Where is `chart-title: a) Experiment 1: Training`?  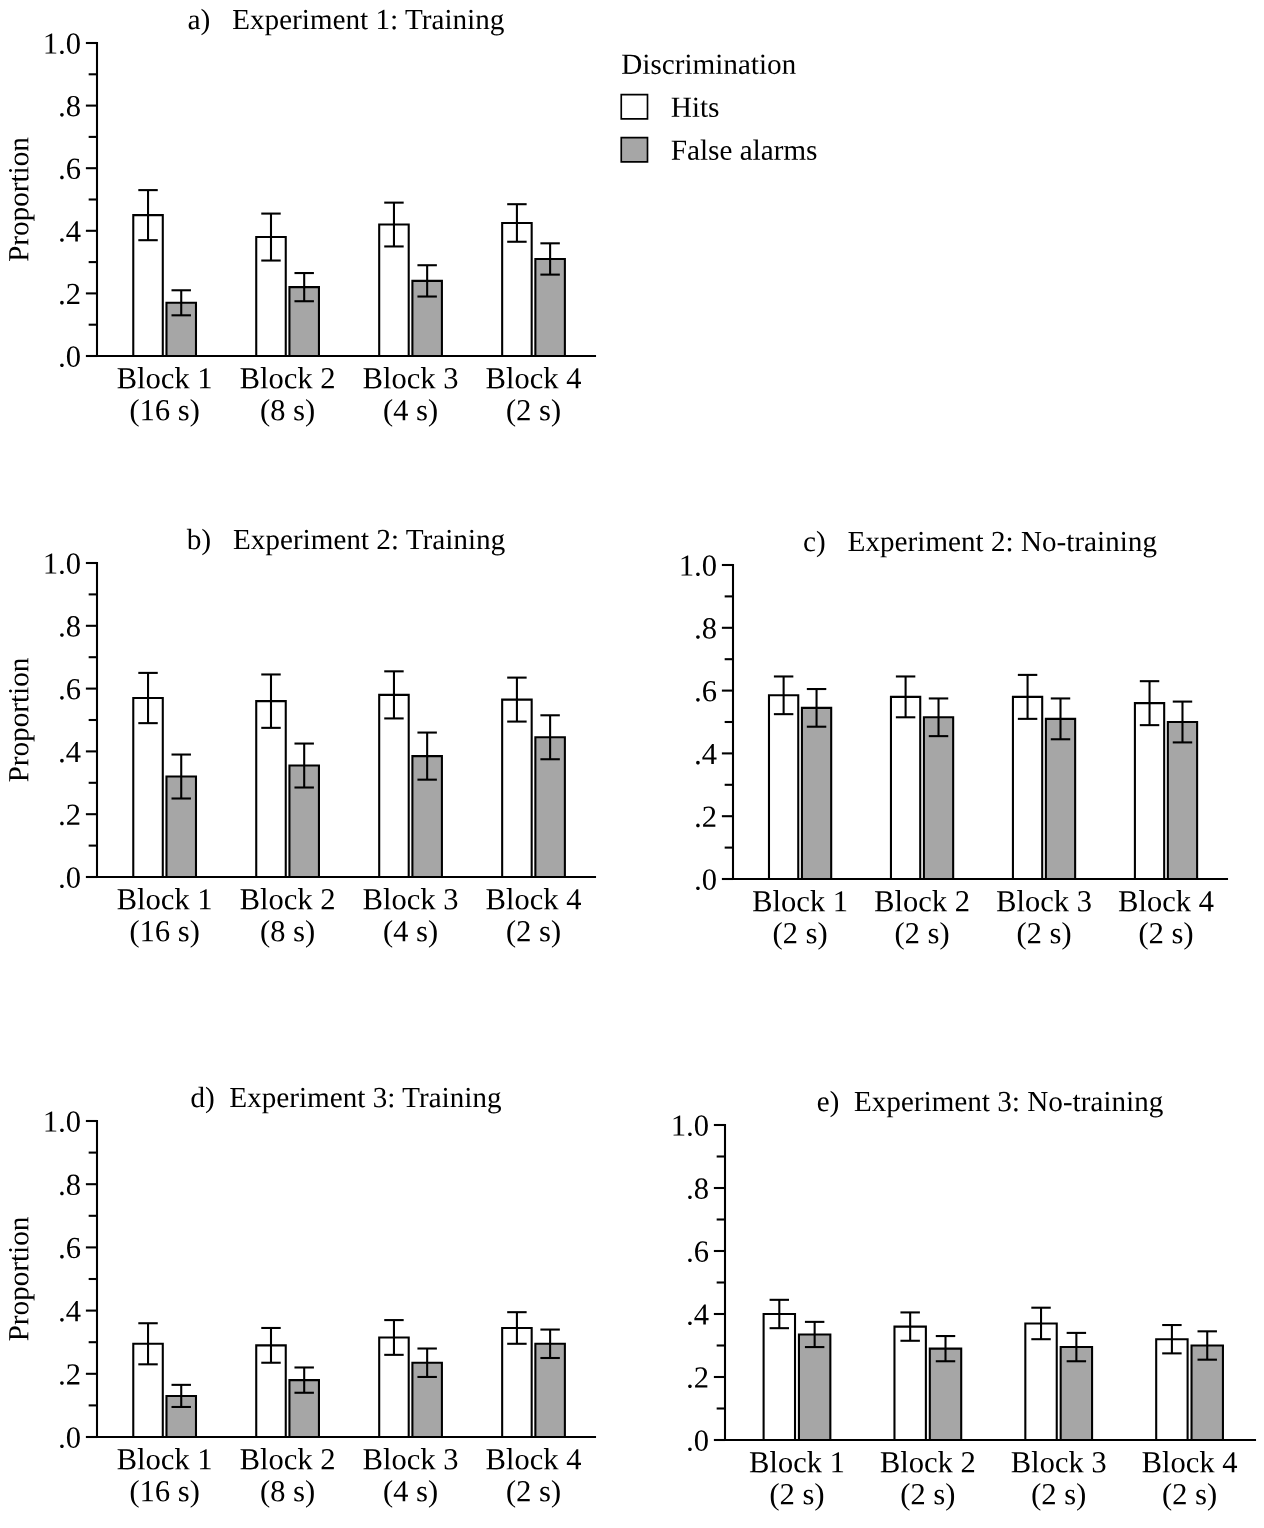 chart-title: a) Experiment 1: Training is located at coordinates (346, 22).